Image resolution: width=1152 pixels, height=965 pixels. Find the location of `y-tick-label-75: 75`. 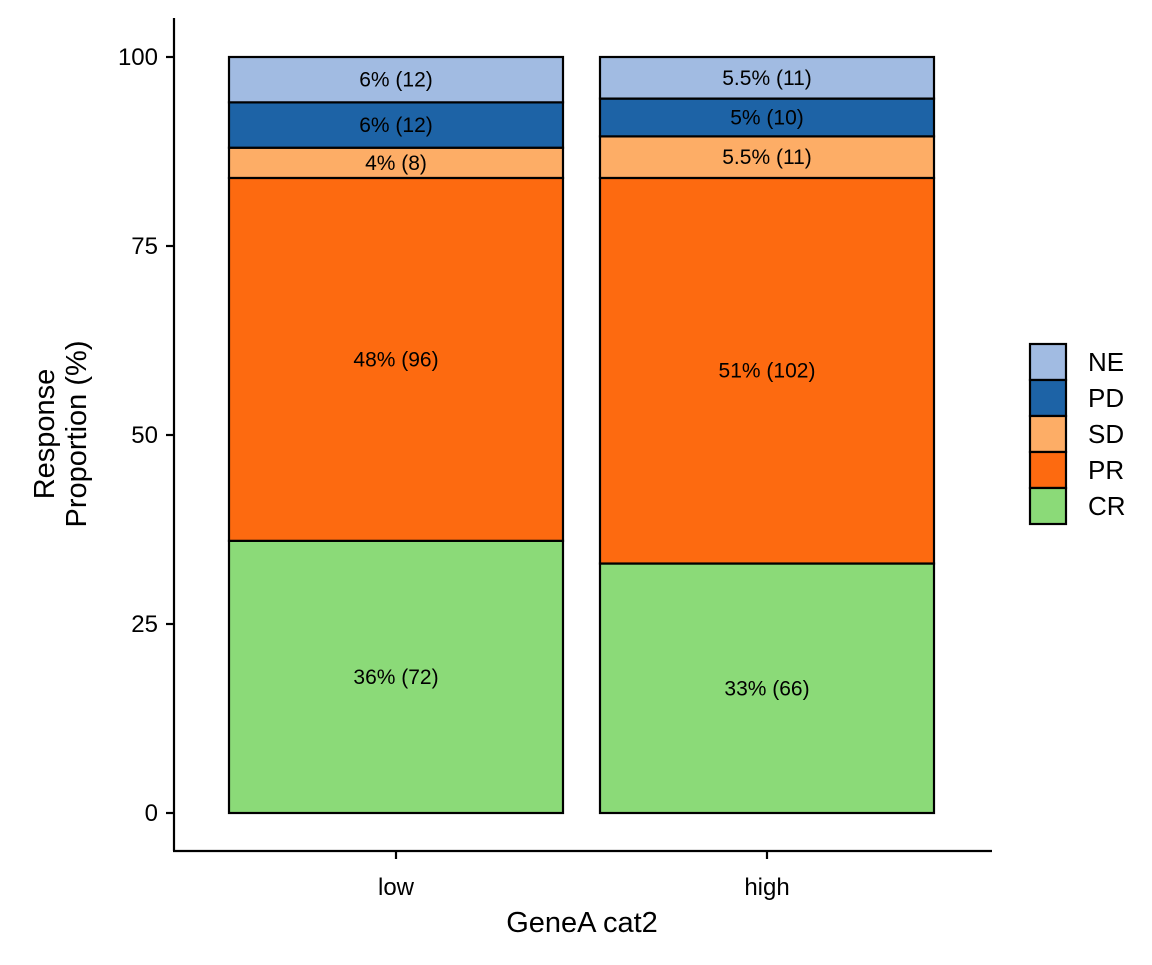

y-tick-label-75: 75 is located at coordinates (144, 246).